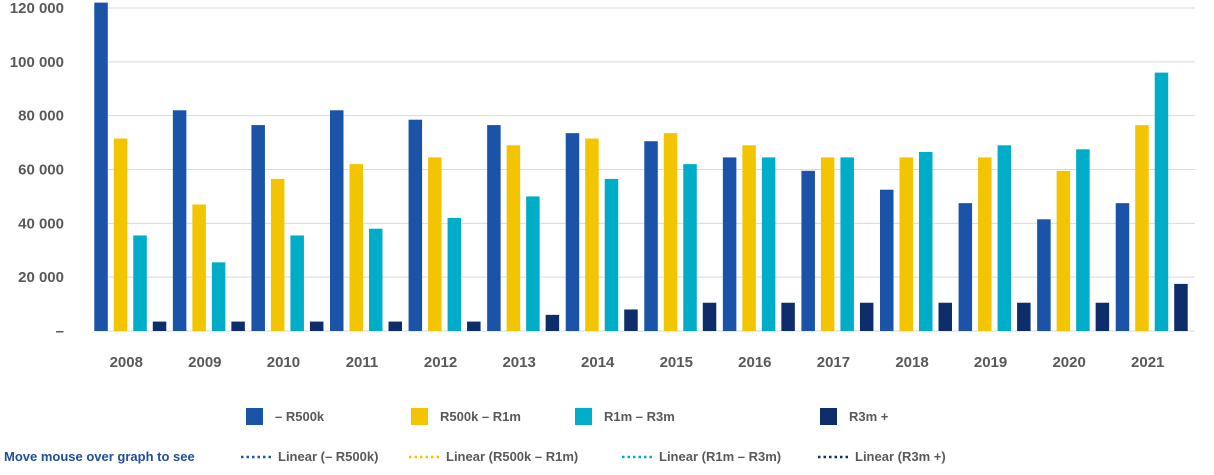  I want to click on legend-item: R500k – R1m, so click(466, 416).